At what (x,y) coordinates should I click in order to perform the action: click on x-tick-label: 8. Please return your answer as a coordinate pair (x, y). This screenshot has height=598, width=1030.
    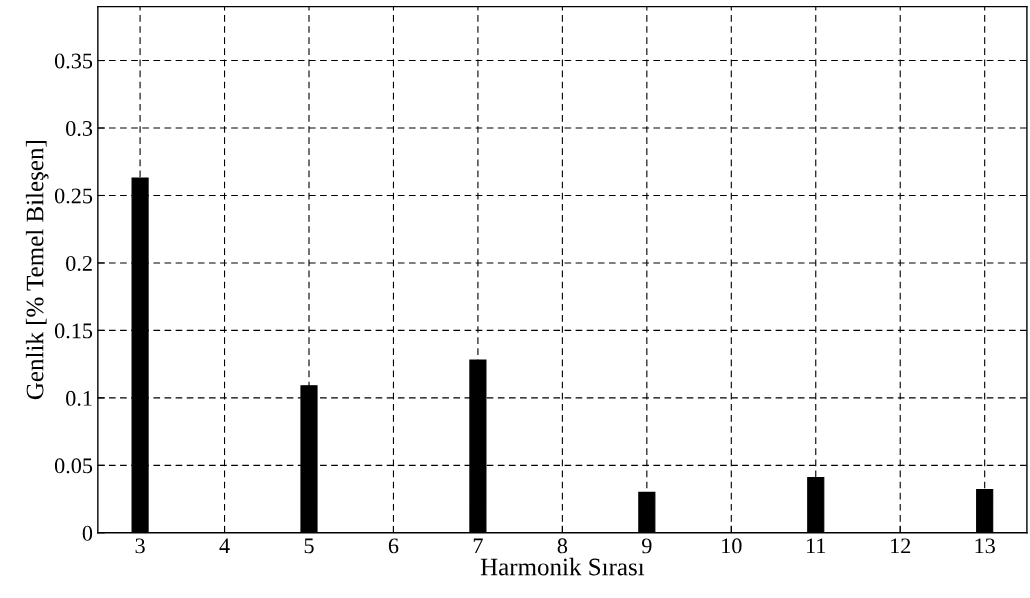
    Looking at the image, I should click on (562, 546).